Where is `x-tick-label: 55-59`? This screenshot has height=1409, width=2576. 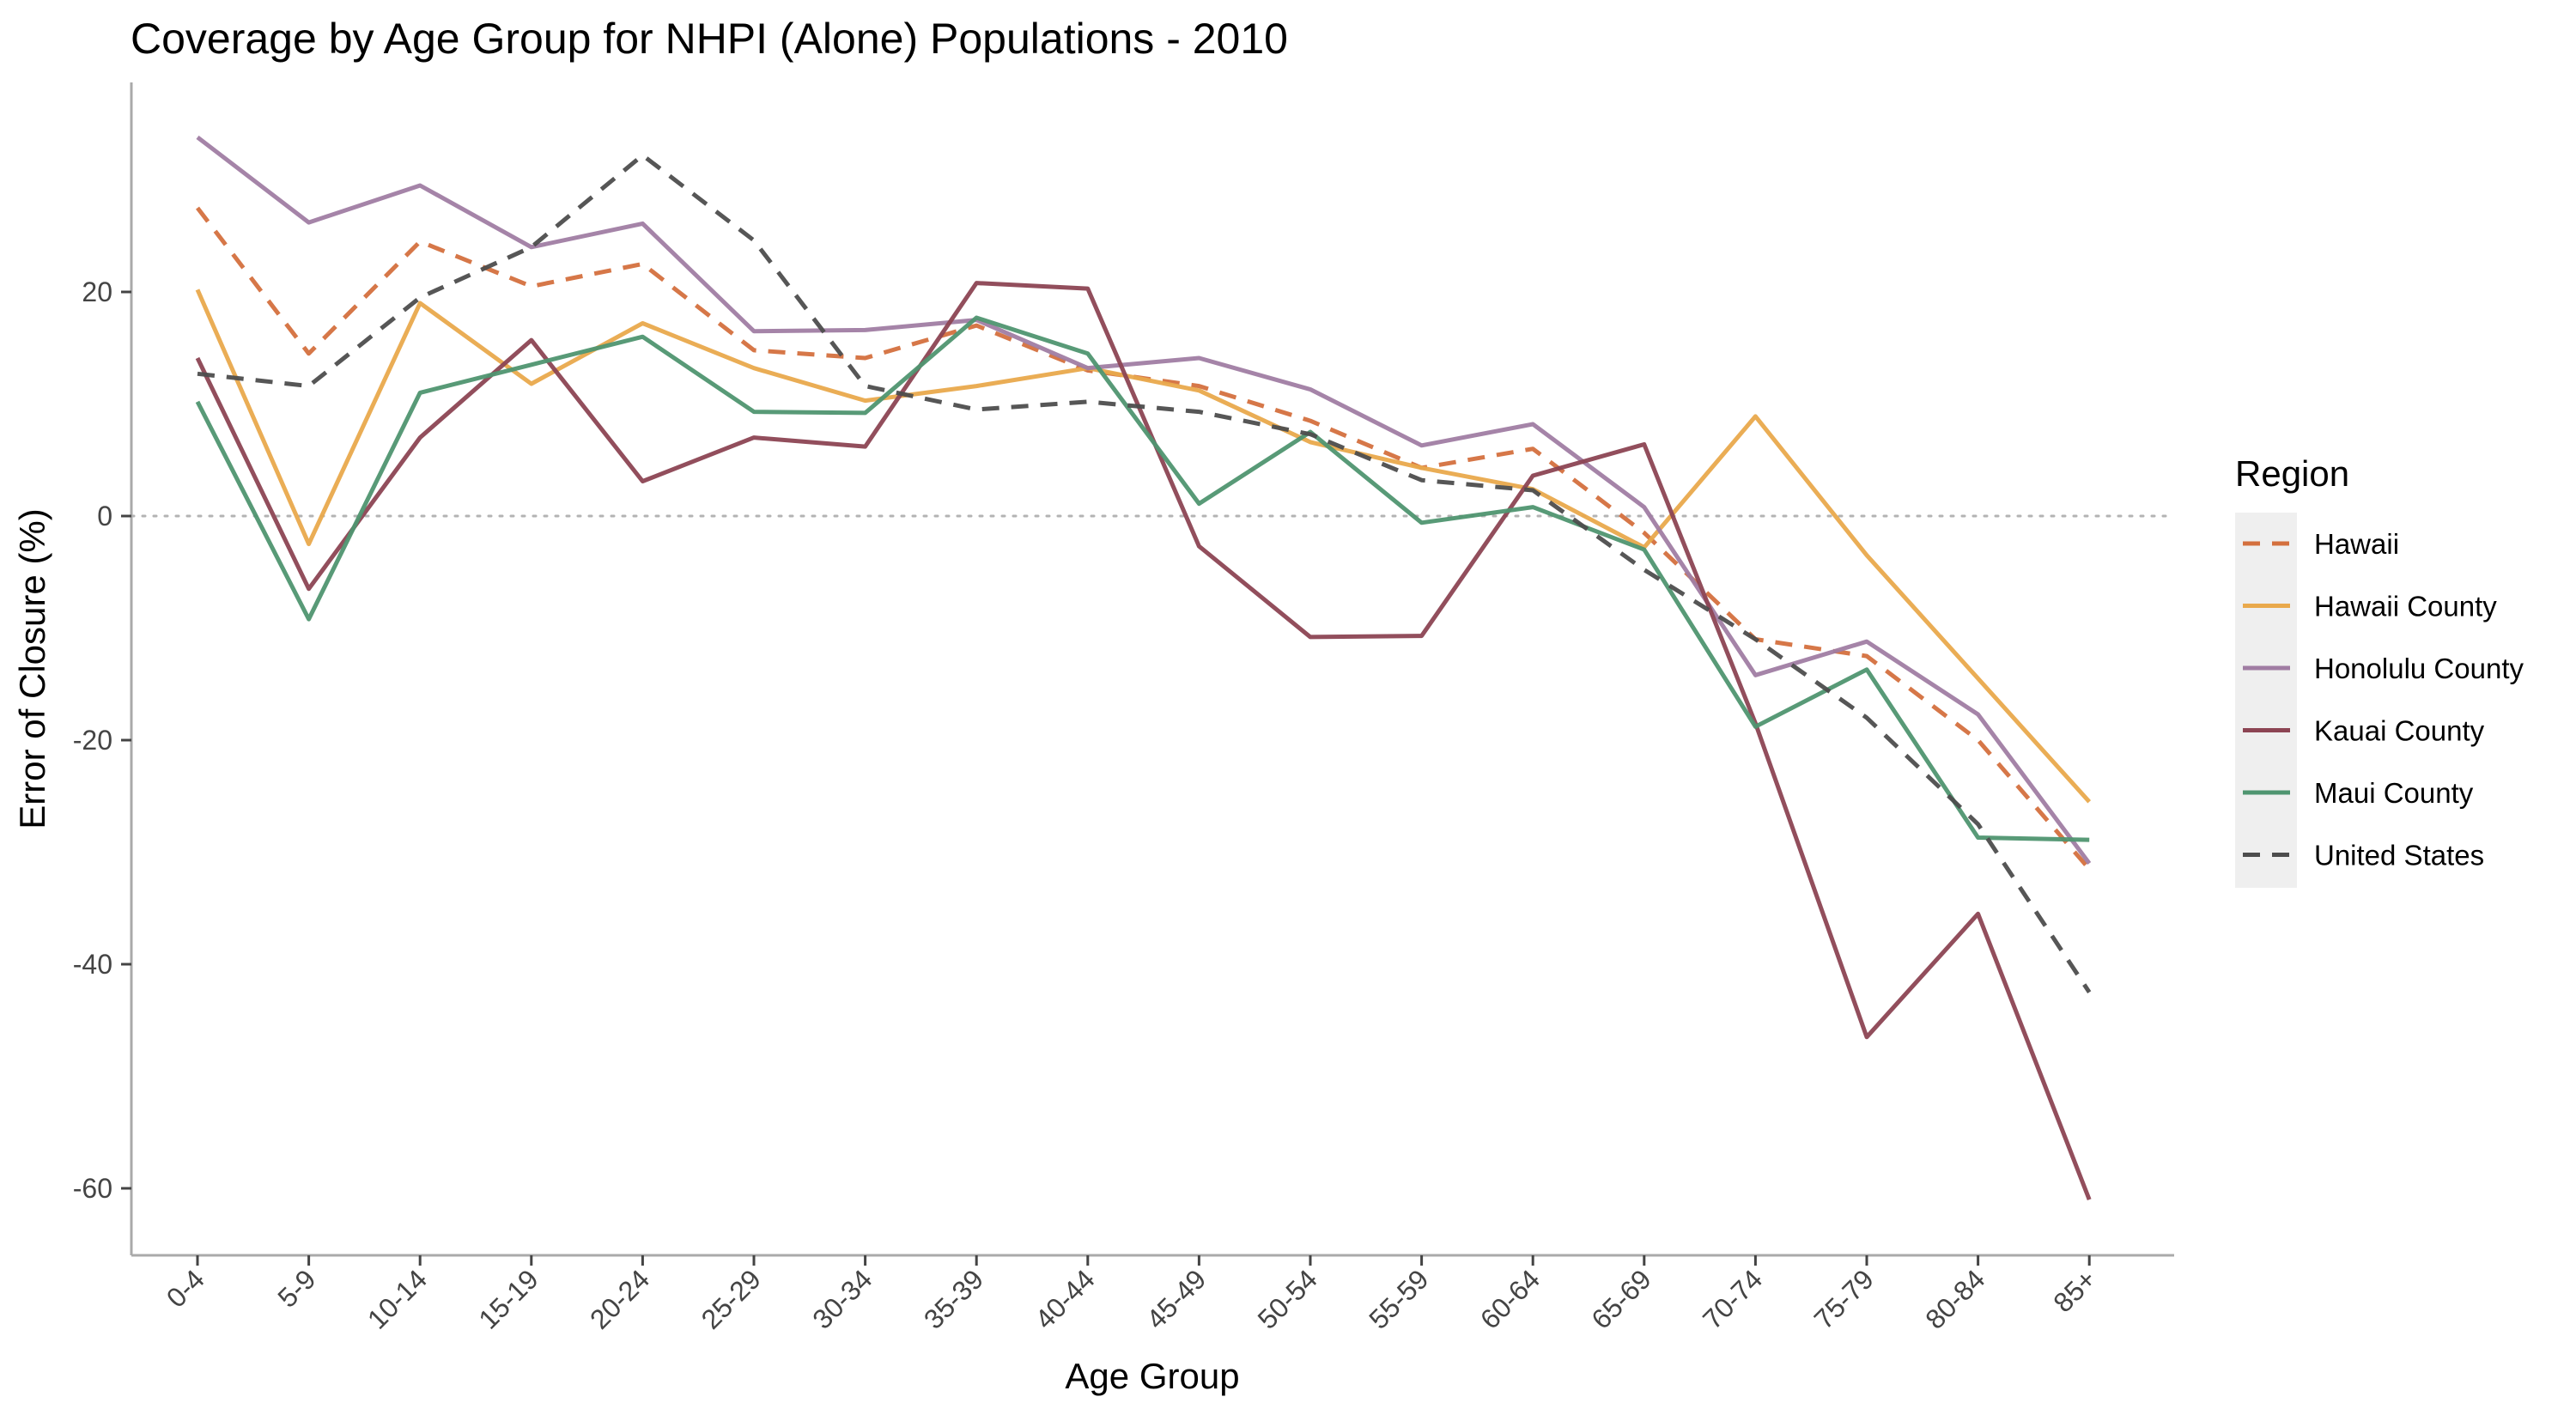
x-tick-label: 55-59 is located at coordinates (1398, 1298).